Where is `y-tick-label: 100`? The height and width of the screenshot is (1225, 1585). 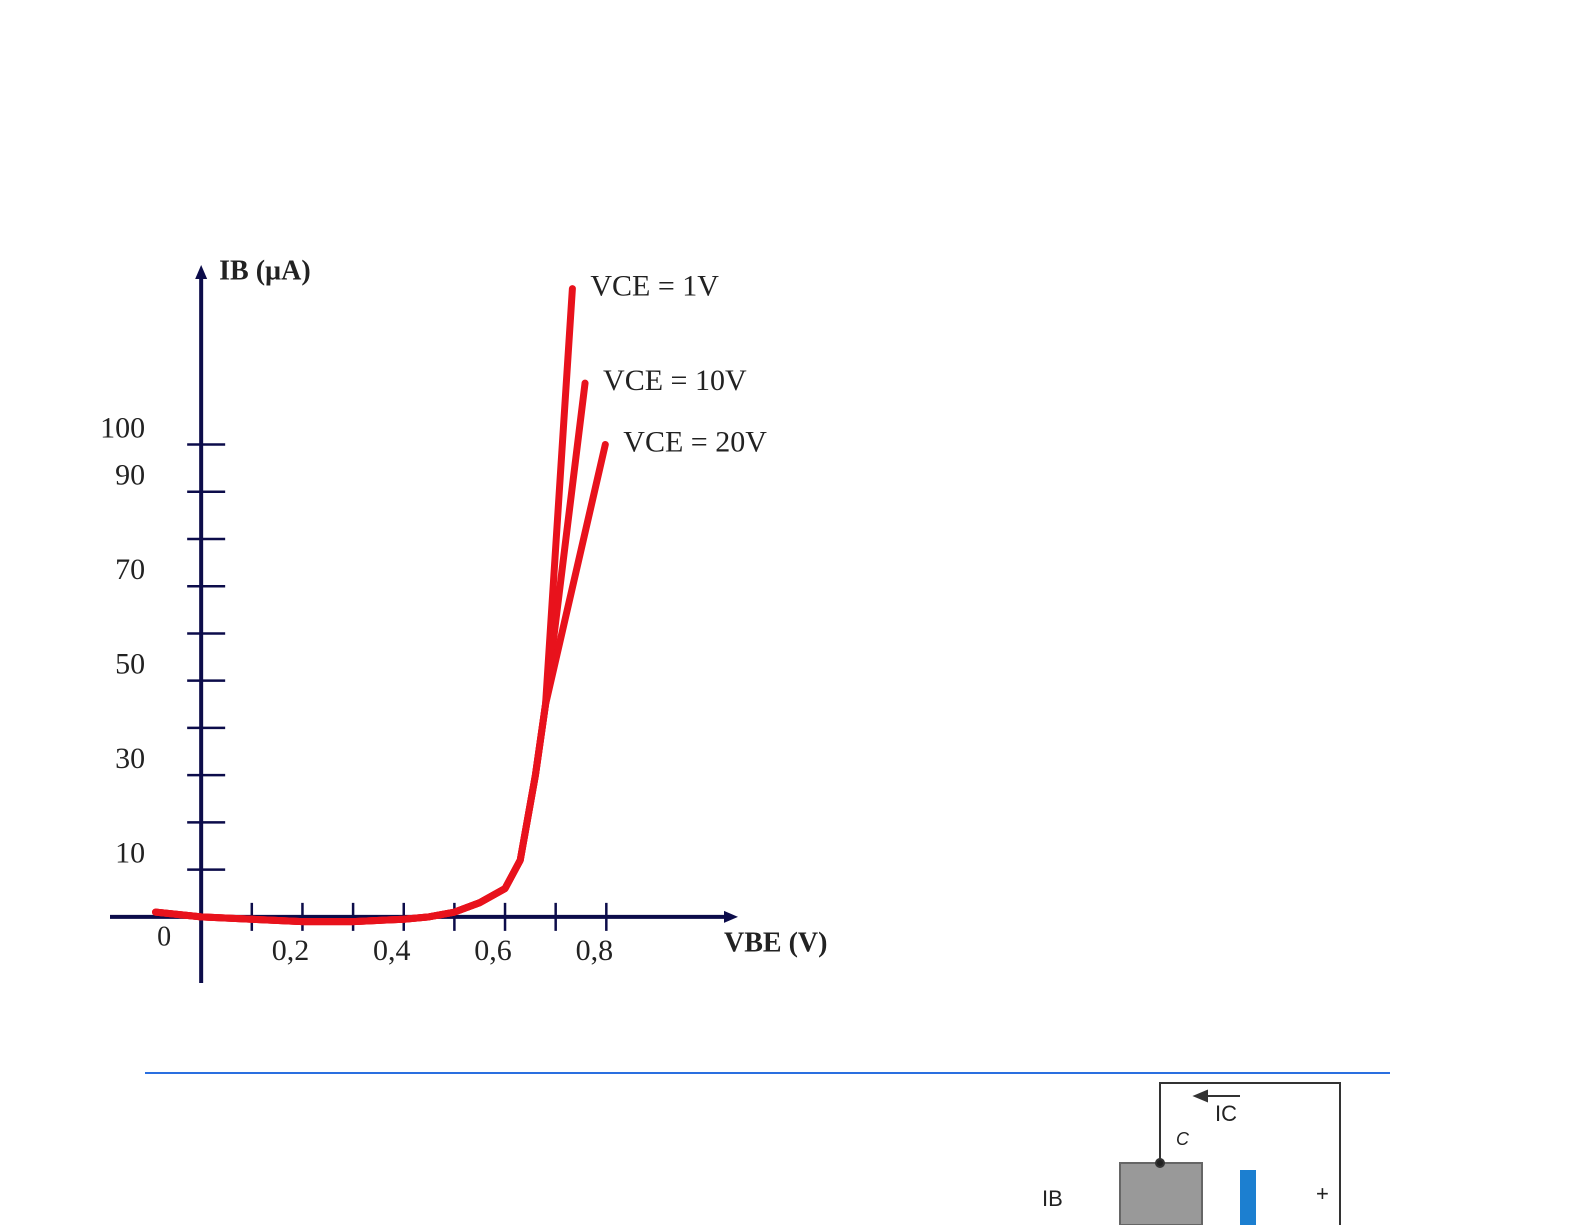 y-tick-label: 100 is located at coordinates (122, 427).